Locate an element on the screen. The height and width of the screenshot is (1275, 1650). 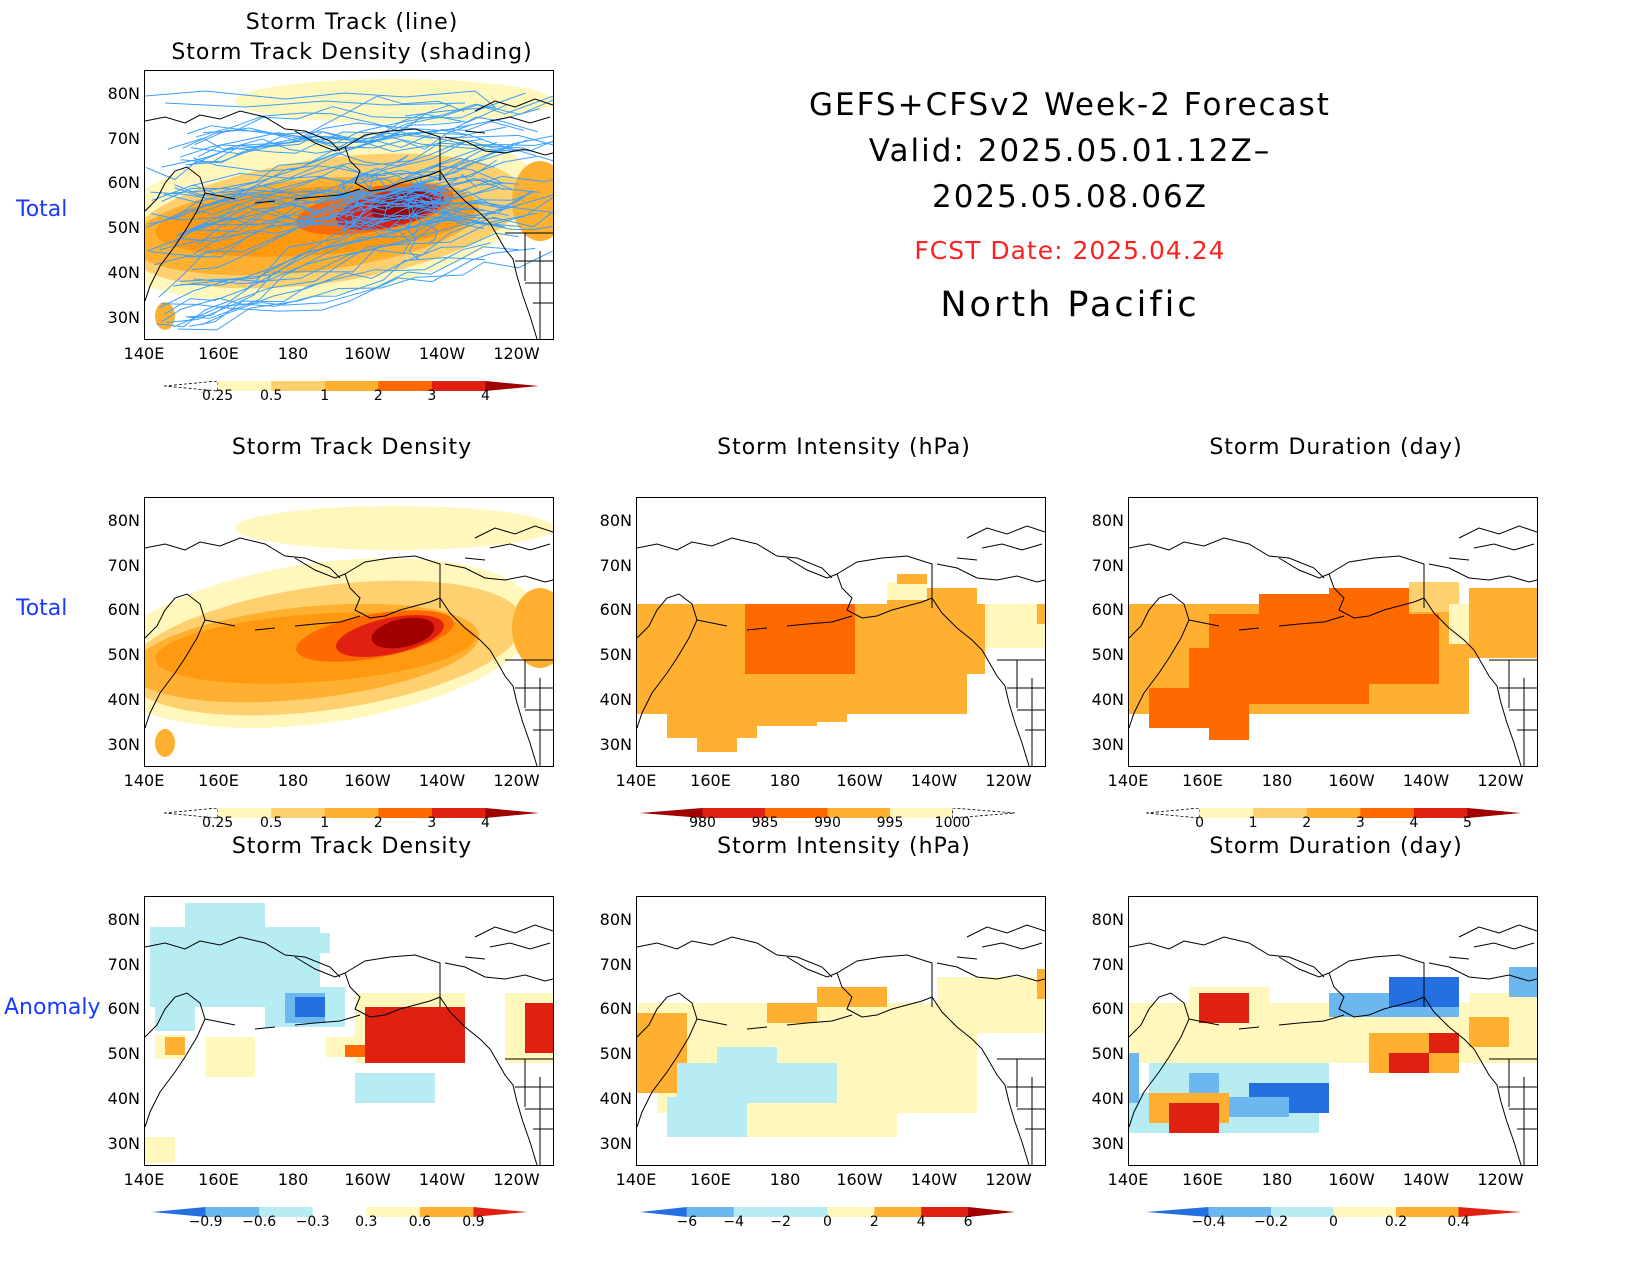
colorbar-label: 4 is located at coordinates (485, 396).